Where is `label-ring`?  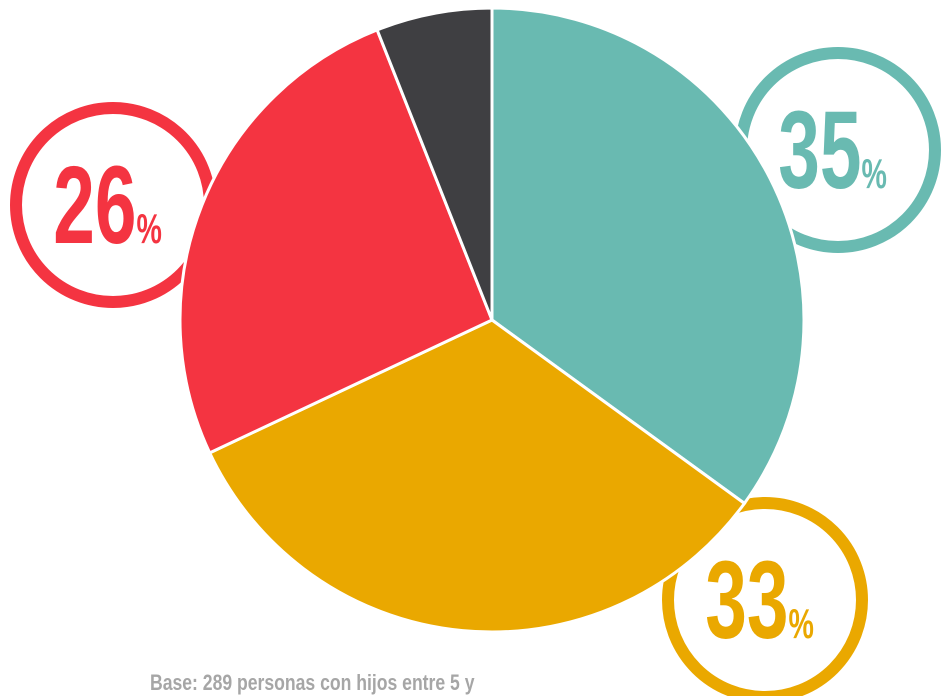 label-ring is located at coordinates (765, 596).